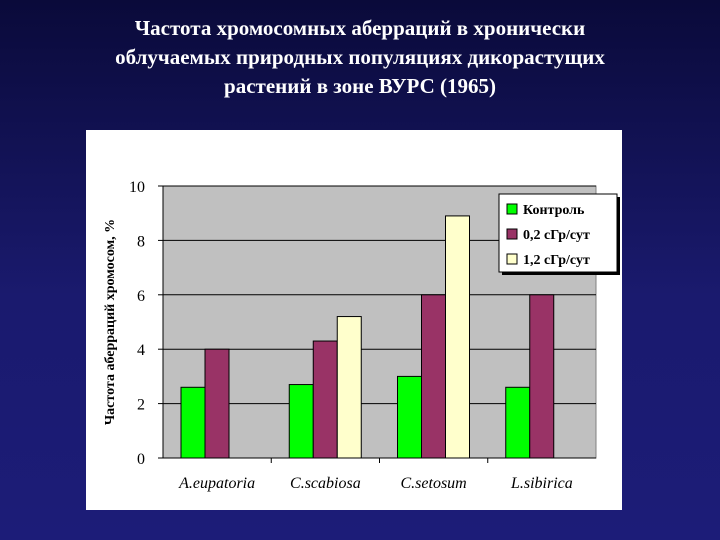 The height and width of the screenshot is (540, 720). Describe the element at coordinates (360, 86) in the screenshot. I see `slide-title-line-3: растений в зоне ВУРС (1965)` at that location.